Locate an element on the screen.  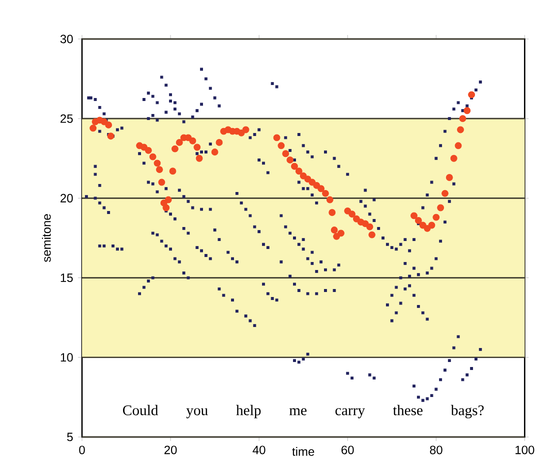
x-tick-label: 0 is located at coordinates (82, 450).